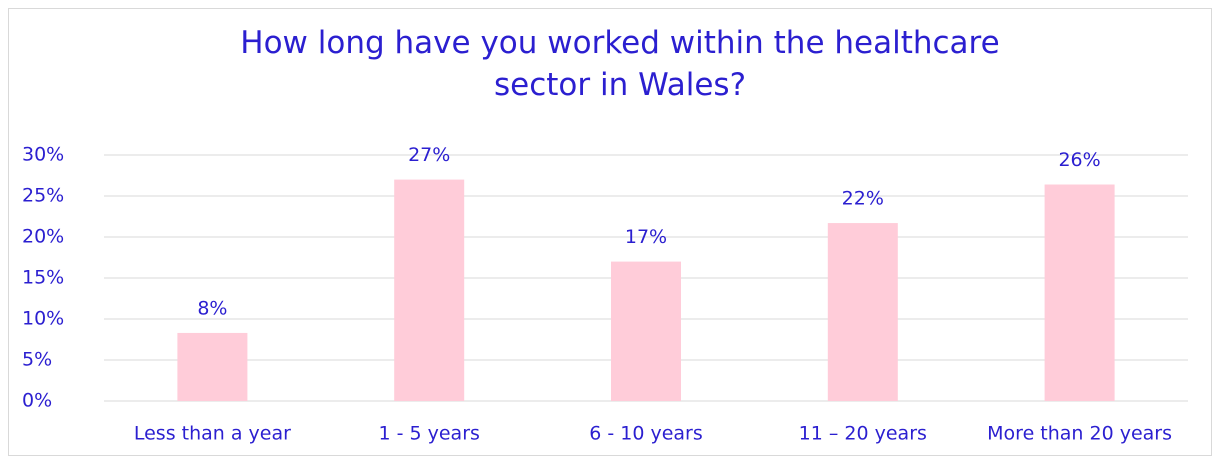 Image resolution: width=1214 pixels, height=457 pixels. I want to click on y-tick-label: 20%, so click(43, 237).